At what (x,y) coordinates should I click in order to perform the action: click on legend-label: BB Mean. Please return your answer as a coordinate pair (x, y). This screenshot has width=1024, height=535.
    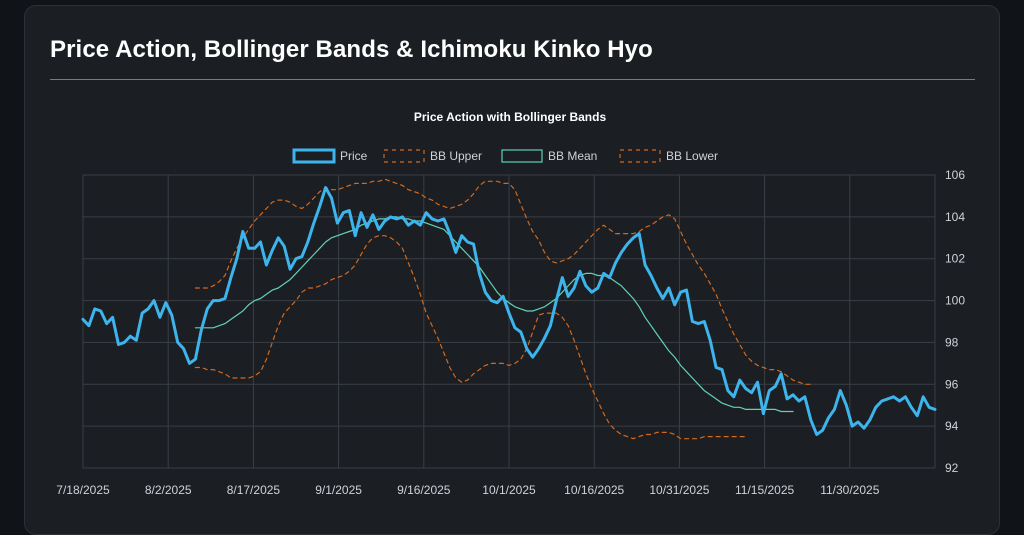
    Looking at the image, I should click on (572, 156).